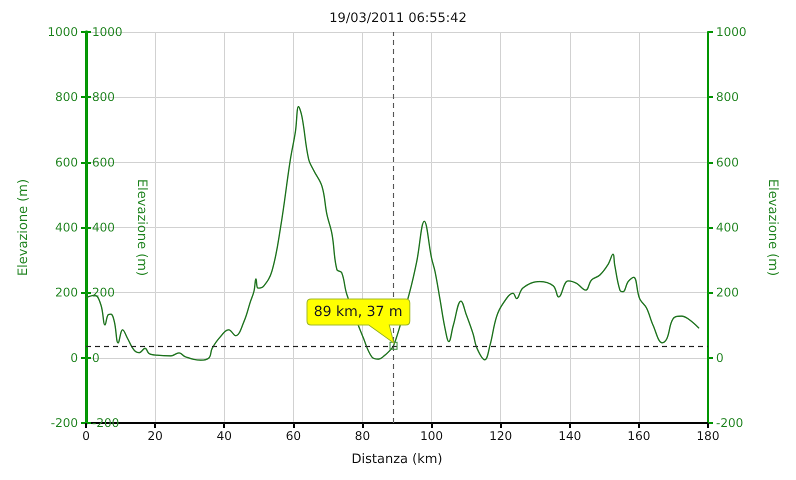 The image size is (796, 480). Describe the element at coordinates (358, 312) in the screenshot. I see `annotation: 89 km, 37 m` at that location.